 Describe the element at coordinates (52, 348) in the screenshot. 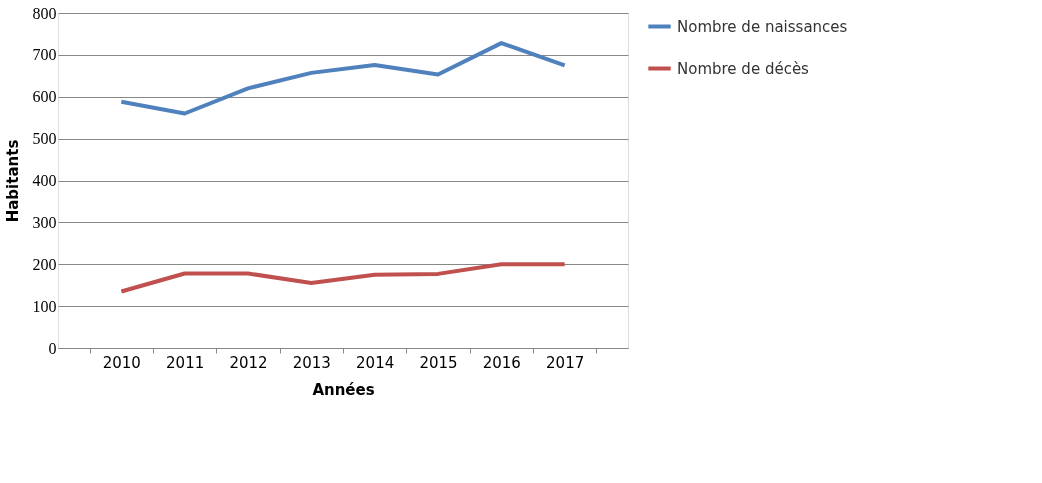

I see `y-tick-label: 0` at that location.